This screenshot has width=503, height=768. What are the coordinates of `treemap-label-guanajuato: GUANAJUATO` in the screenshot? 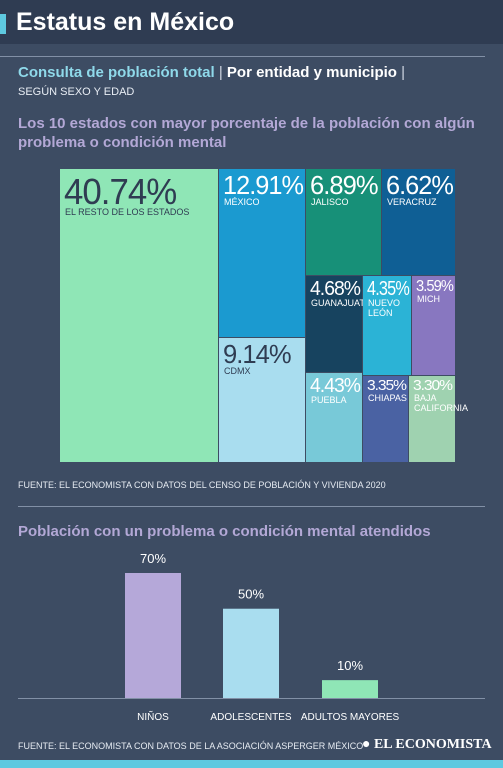 It's located at (341, 303).